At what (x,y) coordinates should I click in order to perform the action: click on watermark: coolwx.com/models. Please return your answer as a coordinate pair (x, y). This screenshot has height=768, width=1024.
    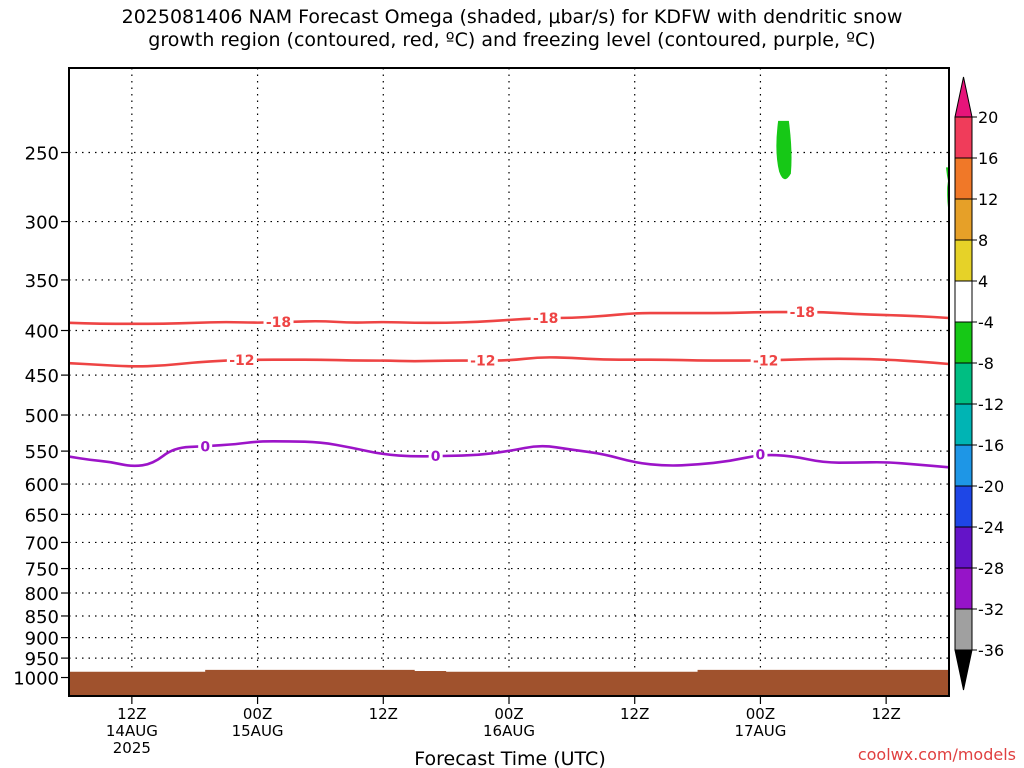
    Looking at the image, I should click on (937, 754).